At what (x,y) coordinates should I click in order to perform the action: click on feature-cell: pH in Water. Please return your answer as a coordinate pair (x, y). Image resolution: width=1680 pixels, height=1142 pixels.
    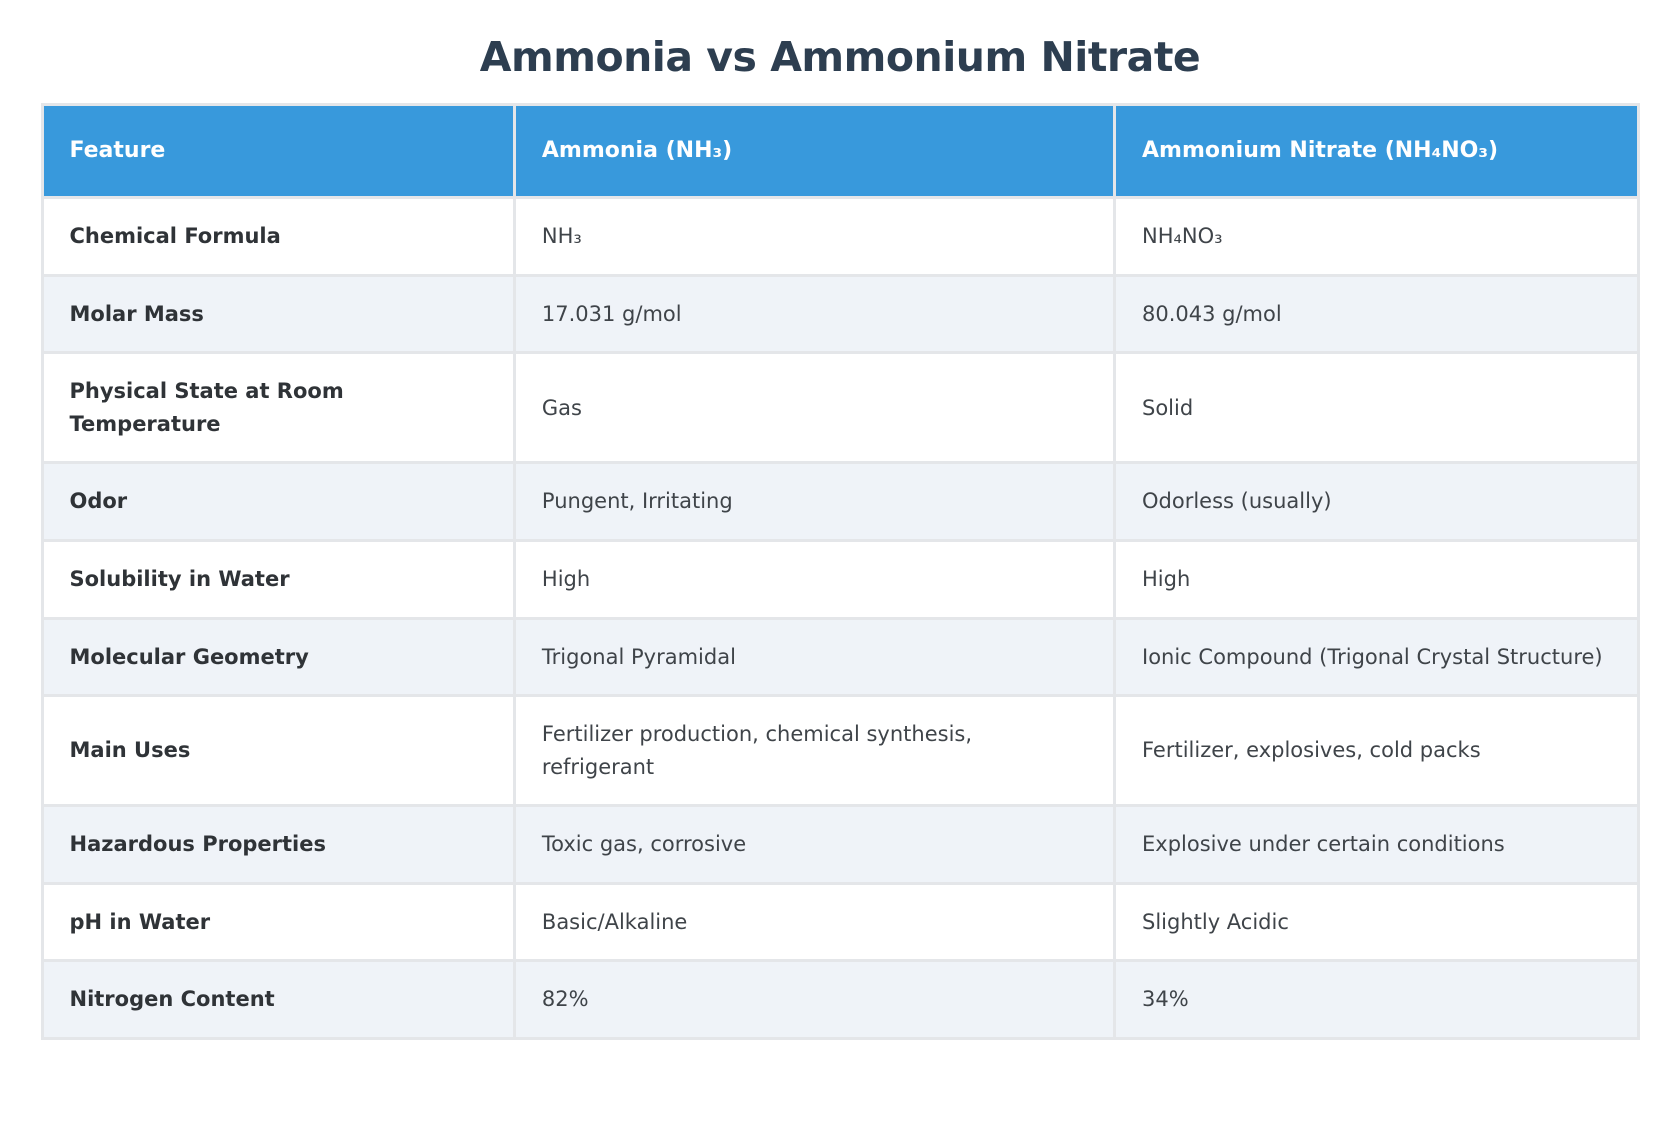
    Looking at the image, I should click on (278, 922).